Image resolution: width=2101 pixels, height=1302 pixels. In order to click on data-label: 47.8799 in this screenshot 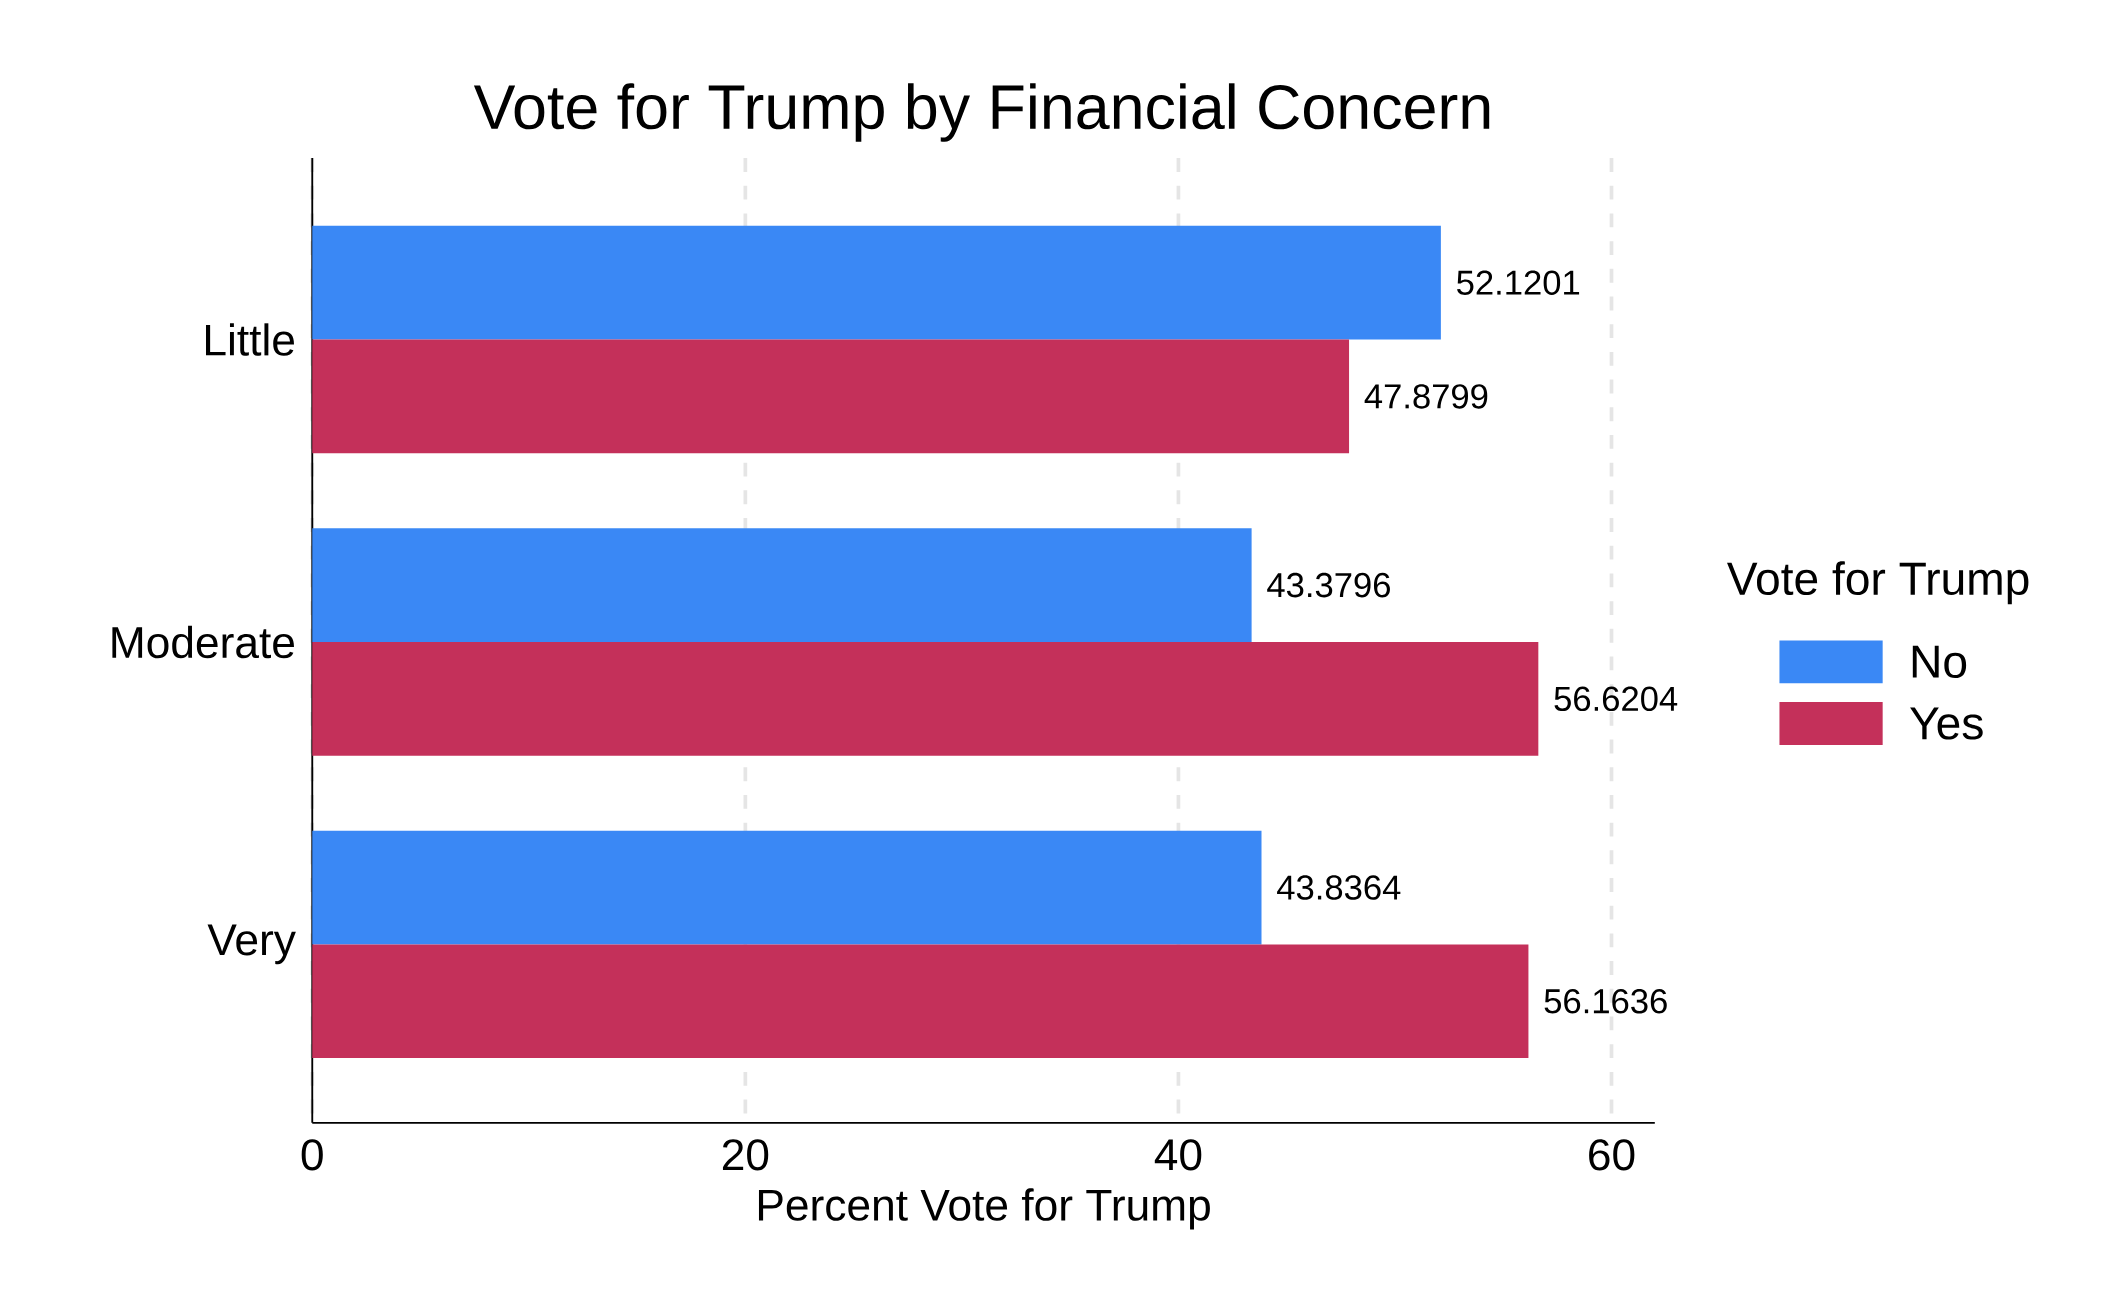, I will do `click(1426, 396)`.